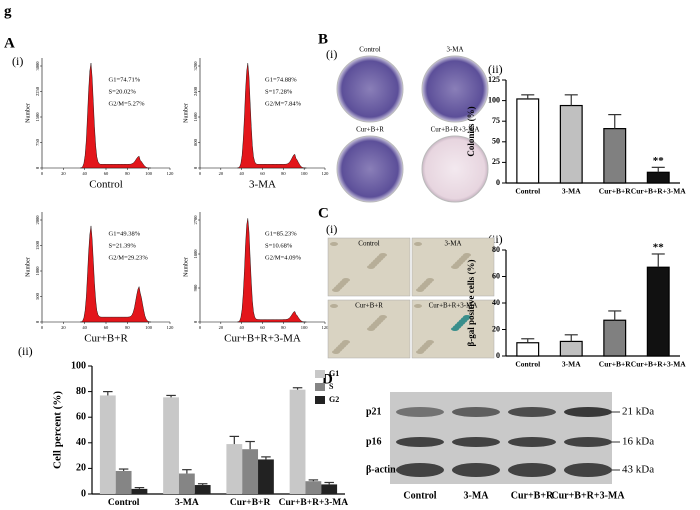  I want to click on y-tick-label: 750, so click(37, 142).